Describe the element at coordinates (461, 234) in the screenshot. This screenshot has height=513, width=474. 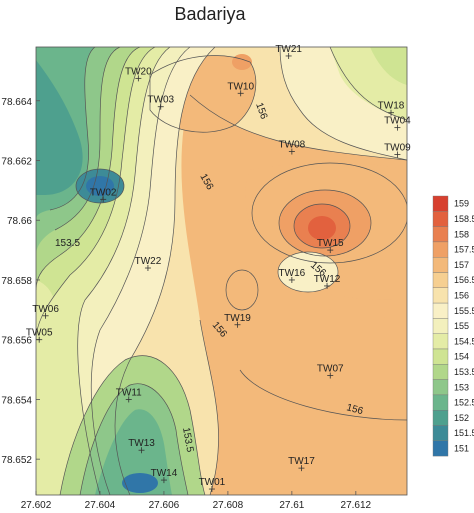
I see `legend-label: 158` at that location.